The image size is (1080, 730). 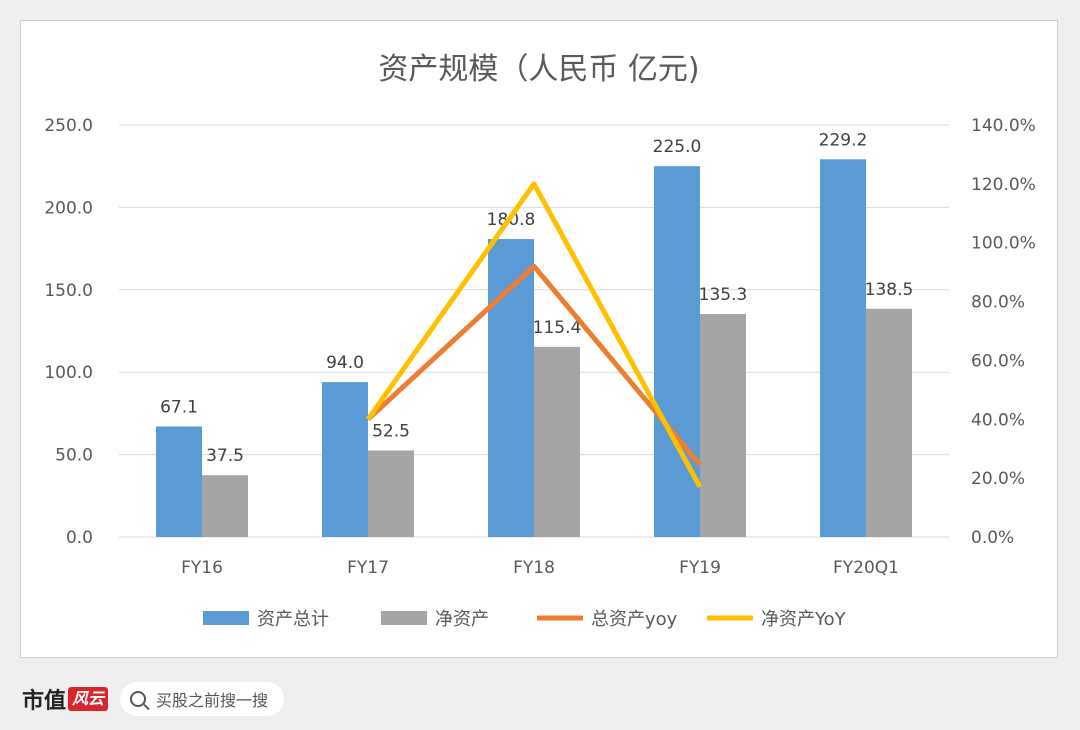 I want to click on x-tick-label: FY20Q1, so click(x=866, y=568).